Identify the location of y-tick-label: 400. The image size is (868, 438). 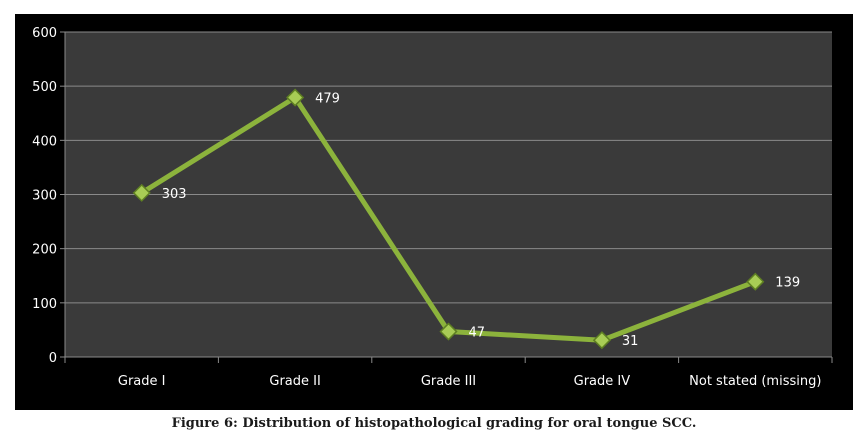
(44, 141).